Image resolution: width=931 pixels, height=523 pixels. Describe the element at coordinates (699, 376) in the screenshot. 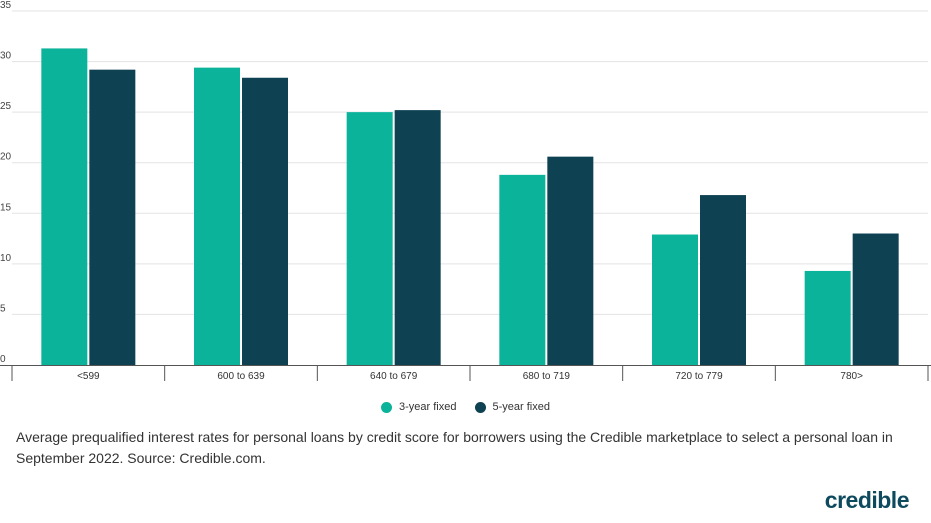

I see `x-tick-label: 720 to 779` at that location.